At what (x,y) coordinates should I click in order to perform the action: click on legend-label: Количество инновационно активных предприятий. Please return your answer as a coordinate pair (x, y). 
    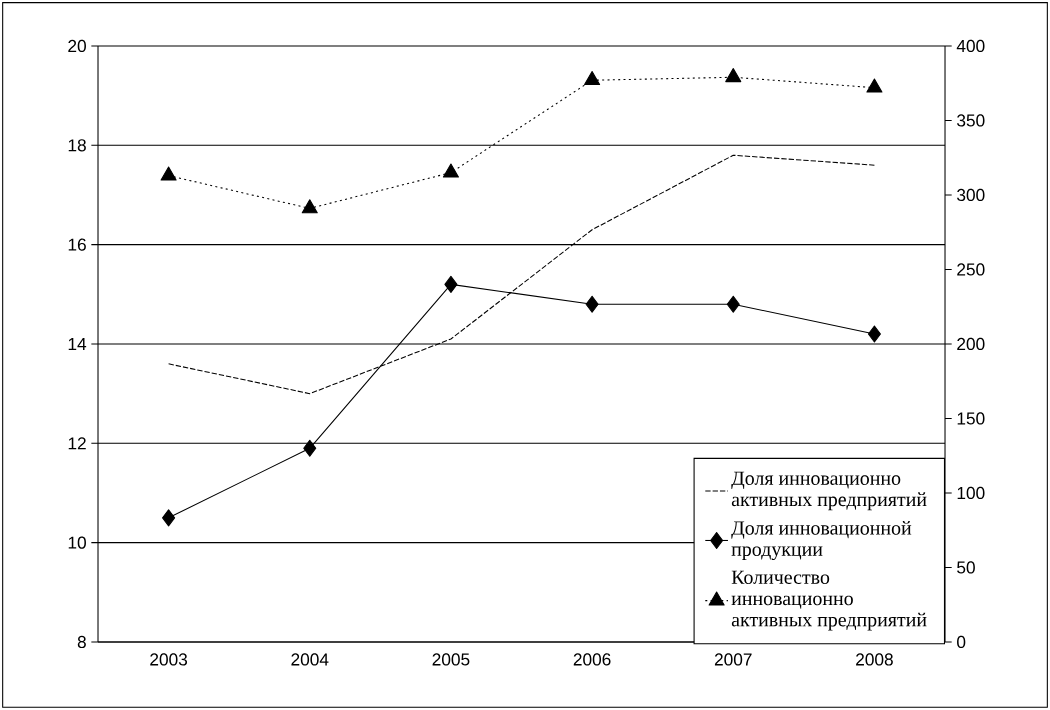
    Looking at the image, I should click on (829, 600).